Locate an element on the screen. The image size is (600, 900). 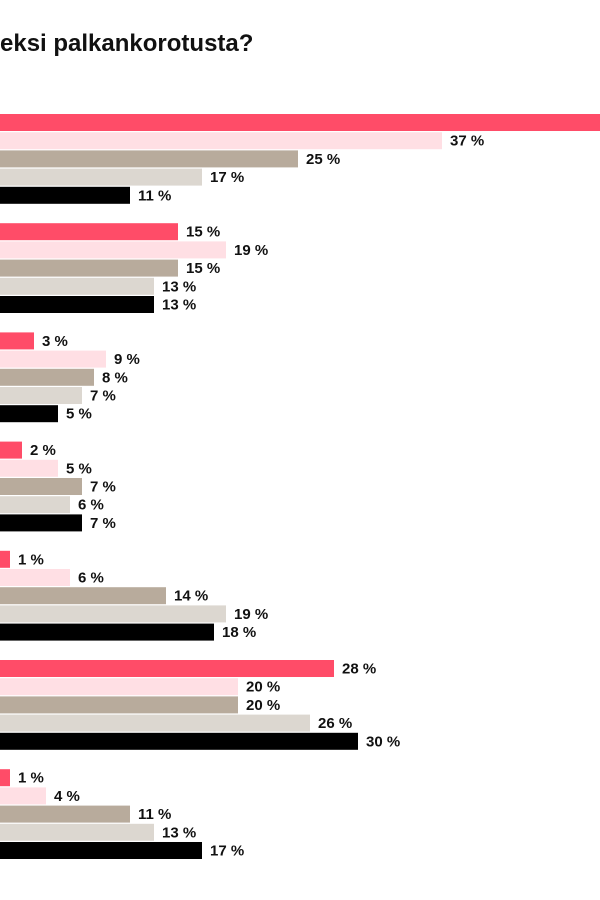
bar-label-g4-s1: 2 % is located at coordinates (43, 450).